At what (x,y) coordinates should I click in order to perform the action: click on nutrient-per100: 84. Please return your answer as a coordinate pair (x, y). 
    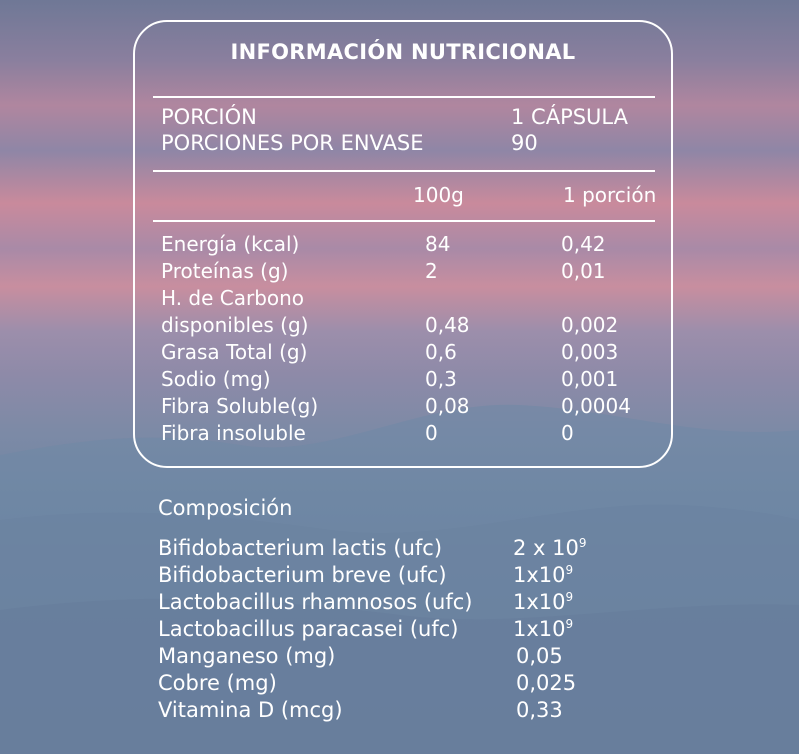
    Looking at the image, I should click on (438, 244).